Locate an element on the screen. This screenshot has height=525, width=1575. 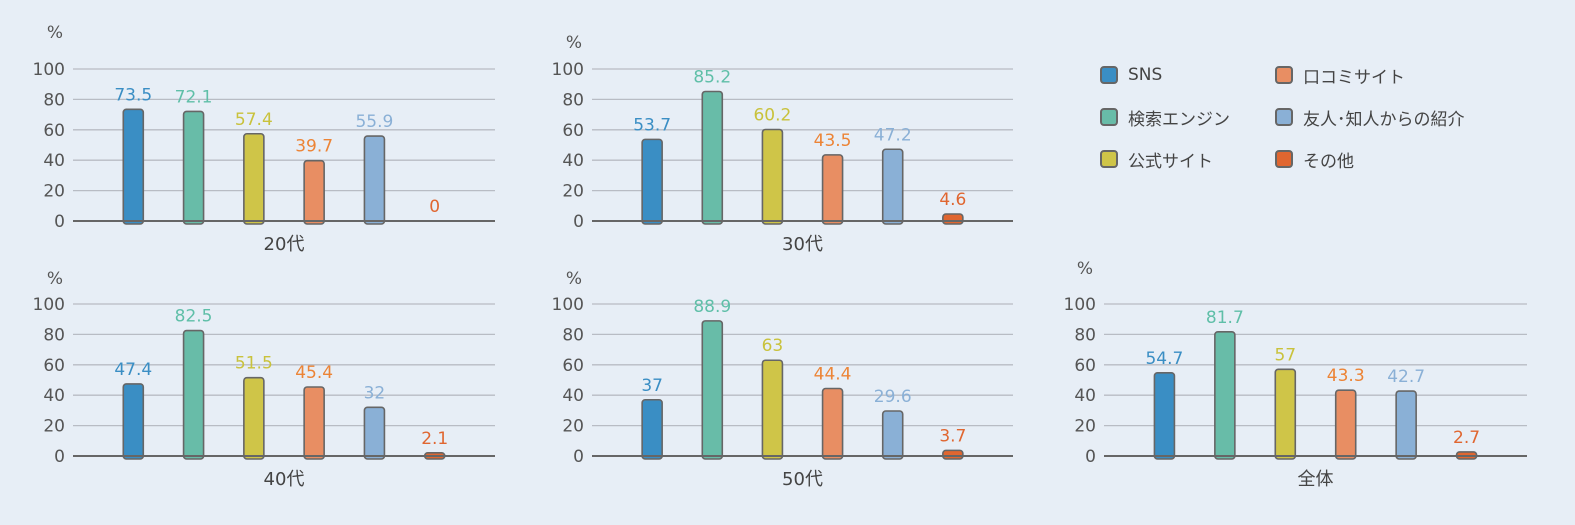
data-label-friends: 47.2 is located at coordinates (893, 135).